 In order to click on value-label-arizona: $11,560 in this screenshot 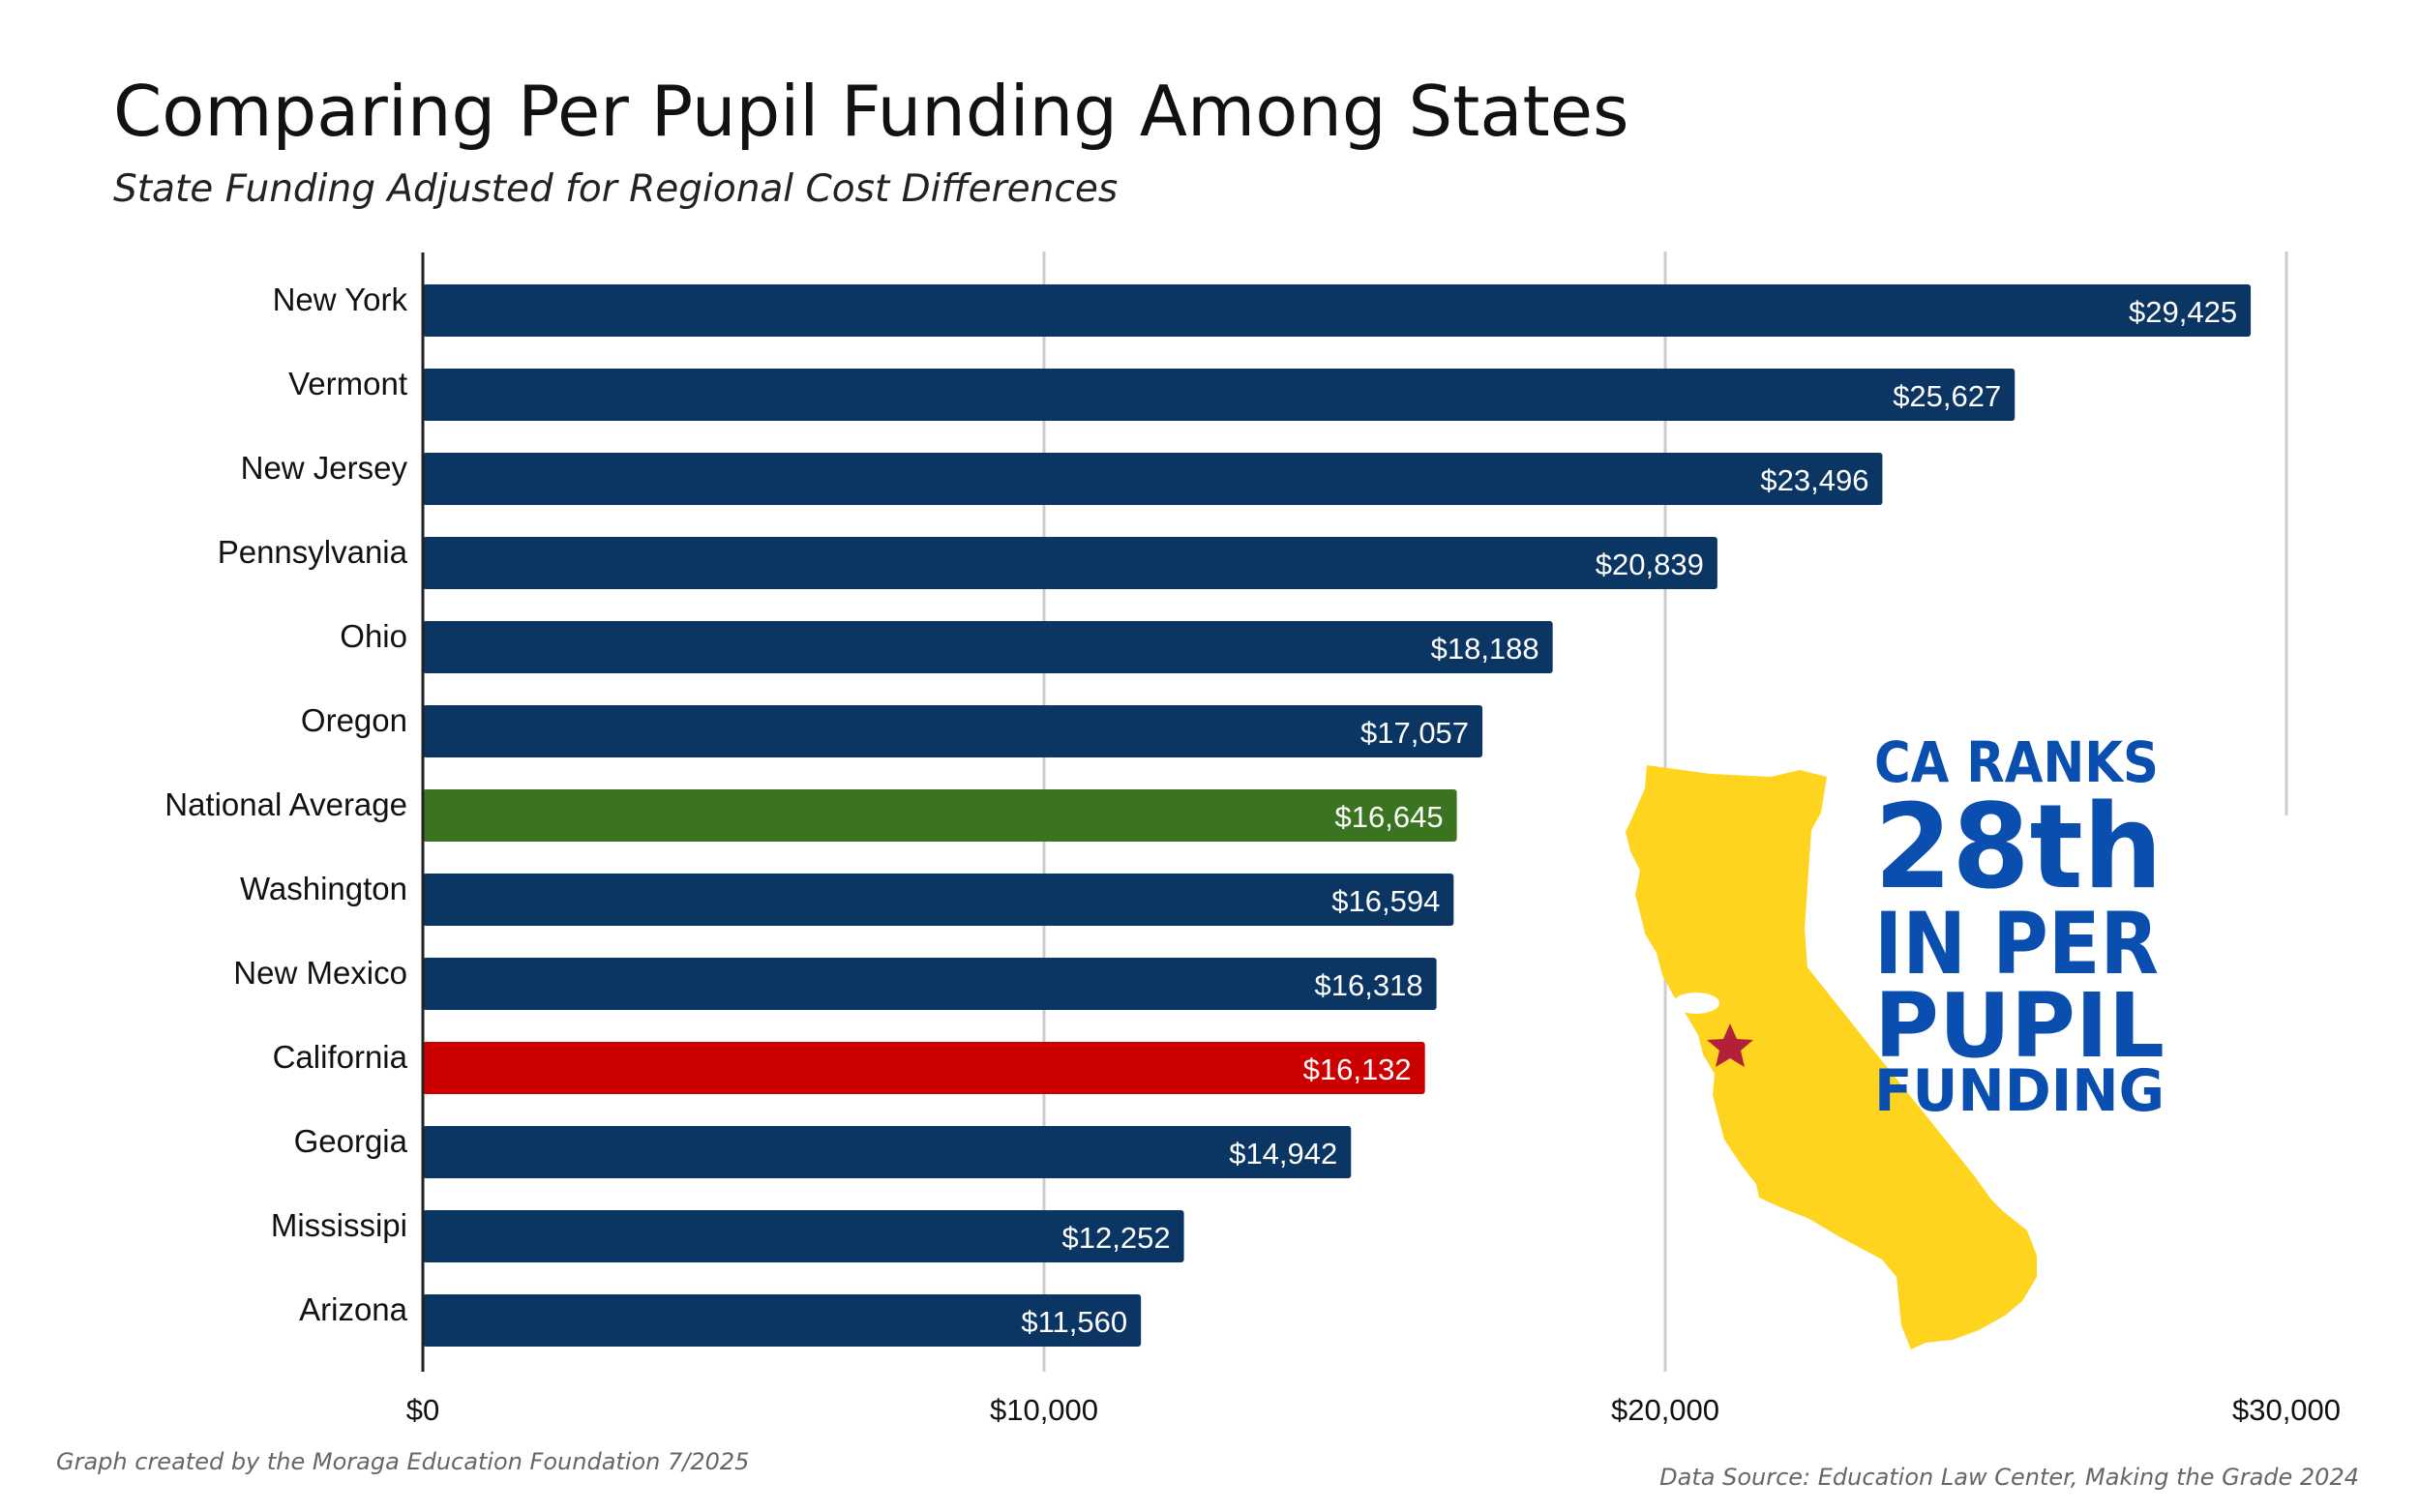, I will do `click(1074, 1322)`.